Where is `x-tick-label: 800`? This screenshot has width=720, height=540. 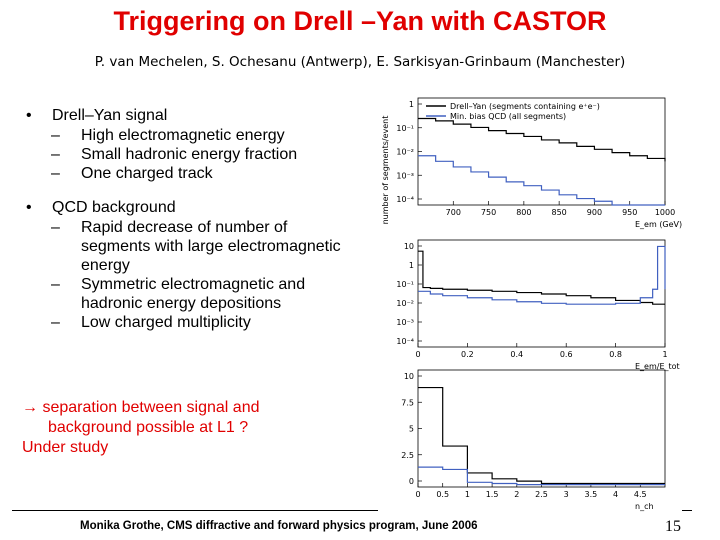 x-tick-label: 800 is located at coordinates (523, 212).